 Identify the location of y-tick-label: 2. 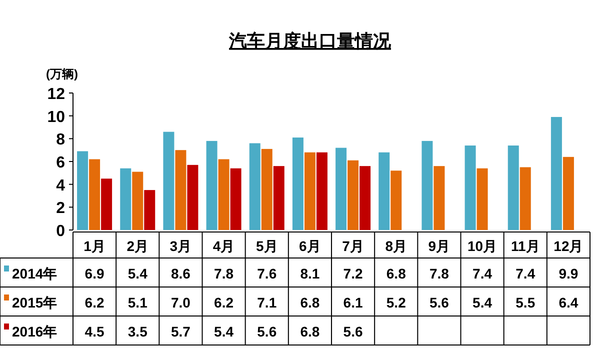
(61, 209).